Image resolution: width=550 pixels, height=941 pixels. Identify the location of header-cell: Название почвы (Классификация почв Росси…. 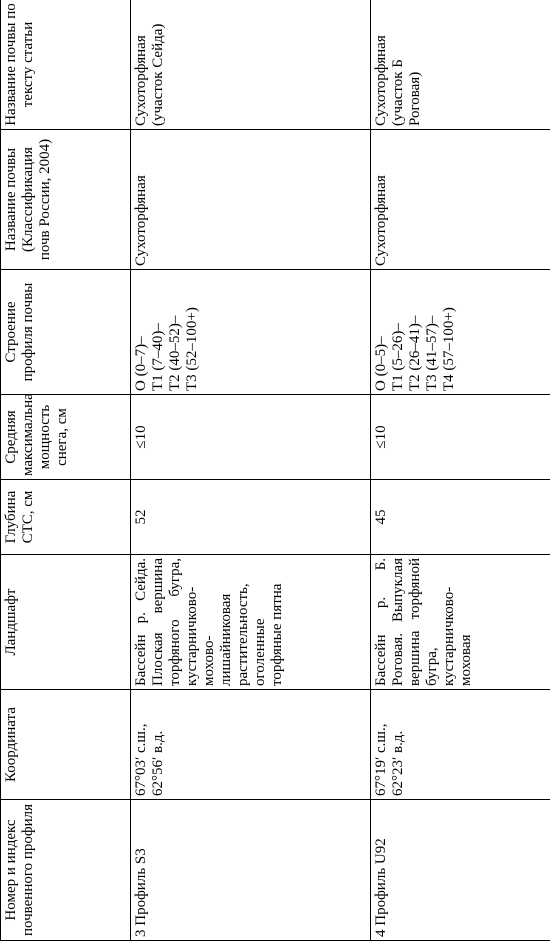
(65, 199).